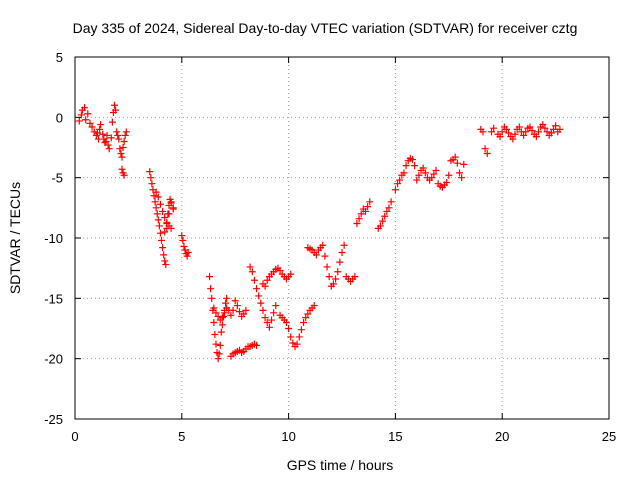 The image size is (640, 480). I want to click on x-tick-label: 5, so click(181, 436).